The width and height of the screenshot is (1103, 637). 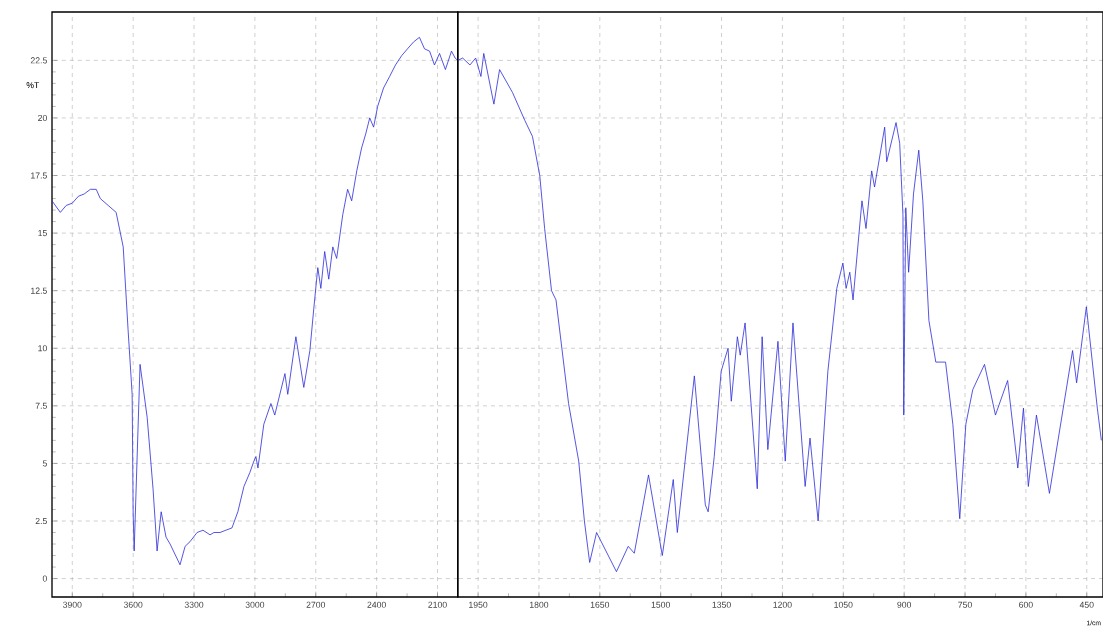 What do you see at coordinates (41, 405) in the screenshot?
I see `y-tick-label: 7.5` at bounding box center [41, 405].